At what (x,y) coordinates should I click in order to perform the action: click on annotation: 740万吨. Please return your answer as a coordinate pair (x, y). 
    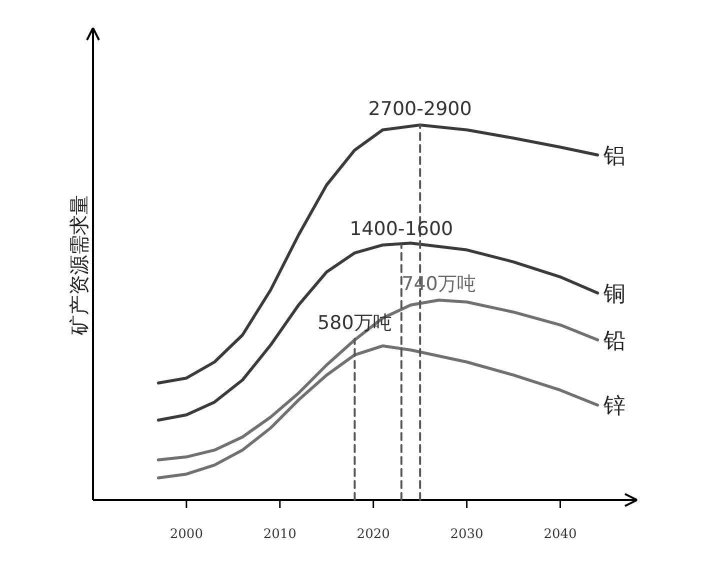
    Looking at the image, I should click on (439, 284).